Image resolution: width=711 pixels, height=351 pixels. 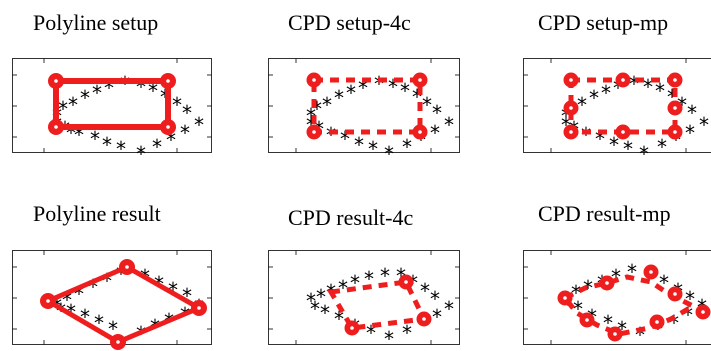 I want to click on panel-cpd-result-mp: *** *** *** *** *** *** **, so click(x=617, y=298).